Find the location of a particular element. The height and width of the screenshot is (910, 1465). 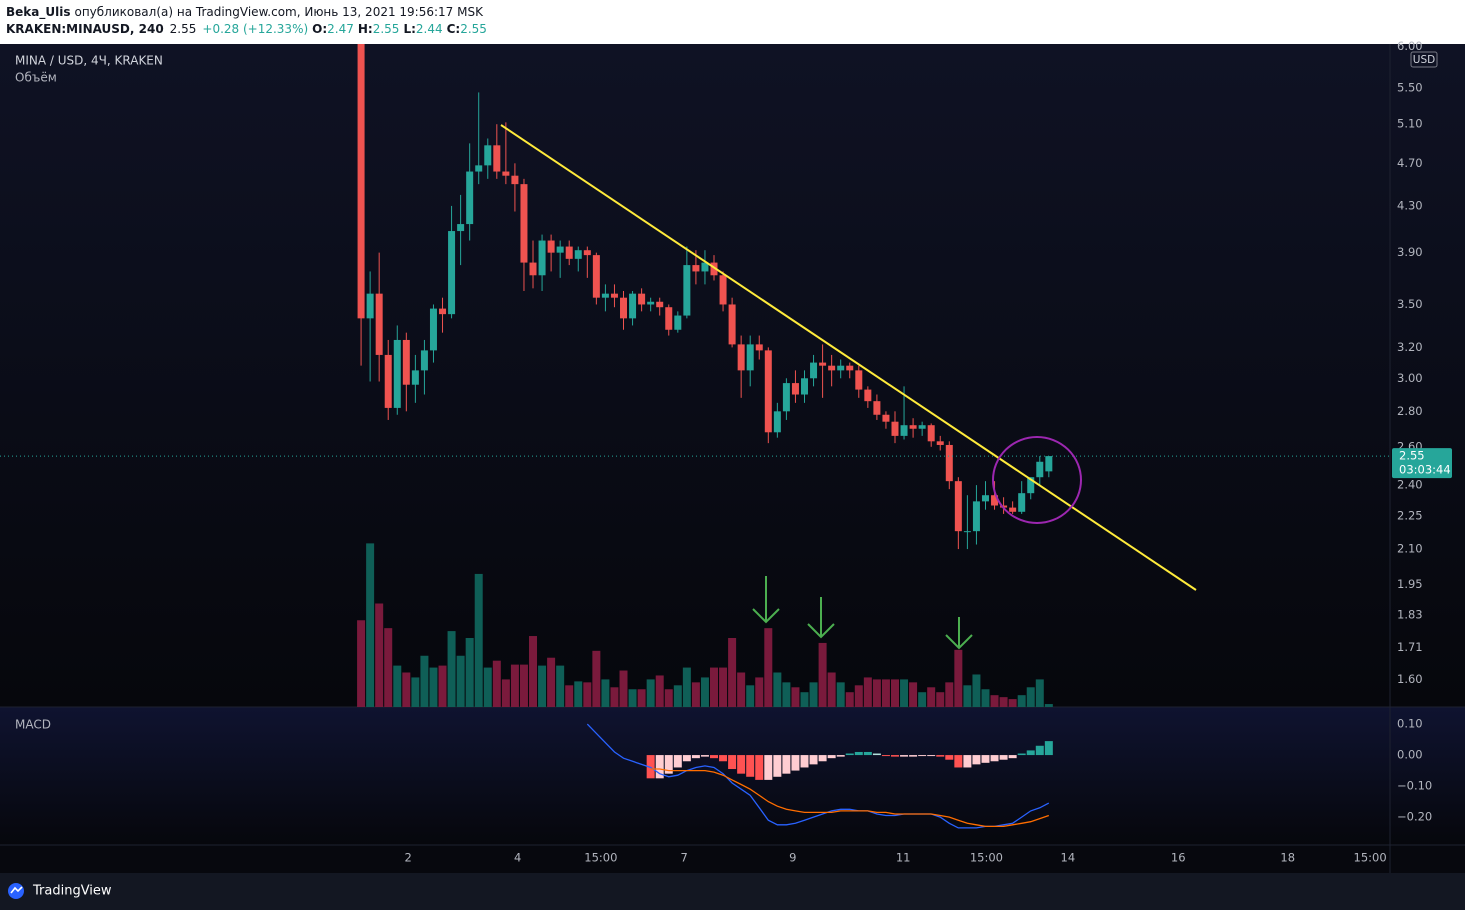

x-tick-label: 4 is located at coordinates (517, 858).